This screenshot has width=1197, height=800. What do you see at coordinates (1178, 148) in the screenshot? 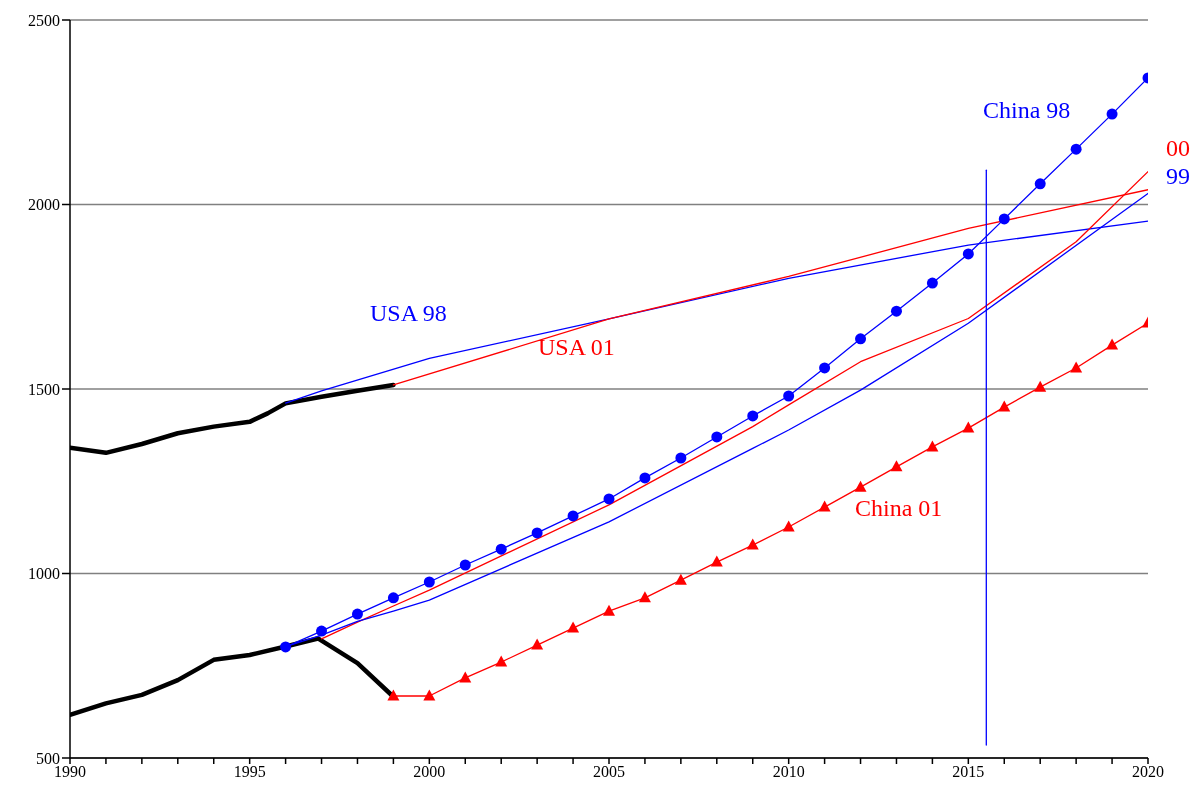
I see `series-label: 00` at bounding box center [1178, 148].